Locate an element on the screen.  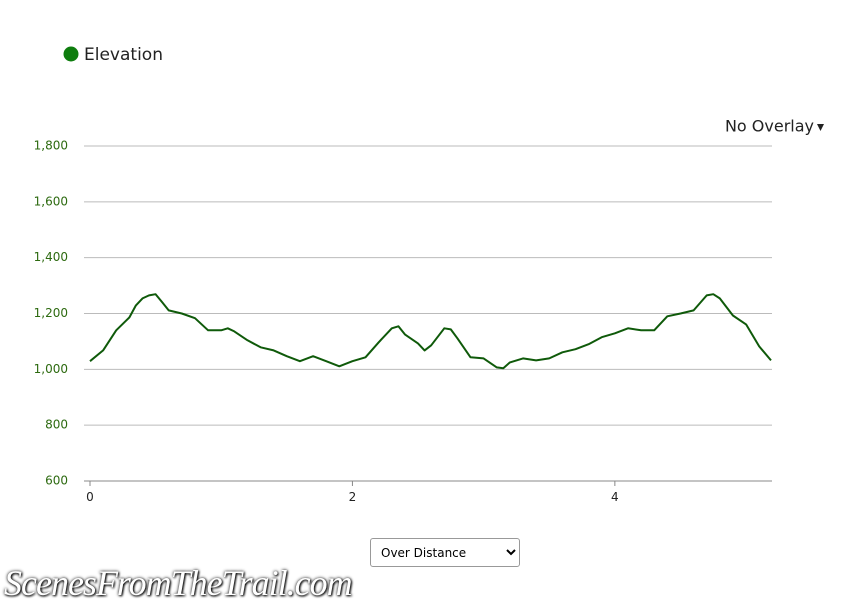
legend-label: Elevation is located at coordinates (123, 55).